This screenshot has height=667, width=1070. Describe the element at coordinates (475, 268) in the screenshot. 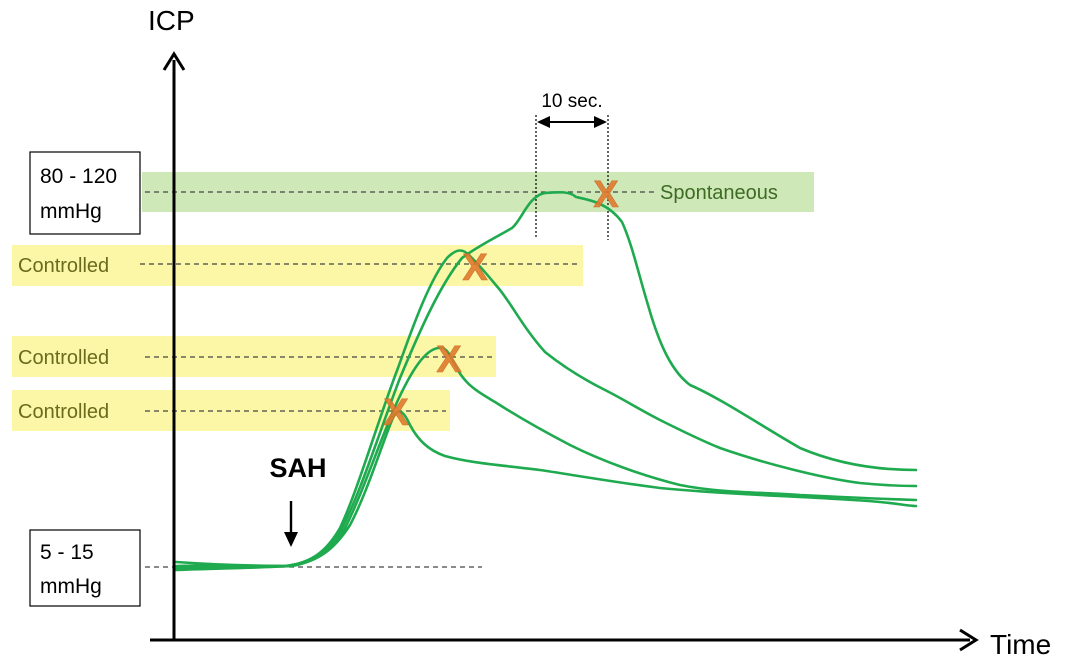

I see `x-marker-controlled-1: X` at that location.